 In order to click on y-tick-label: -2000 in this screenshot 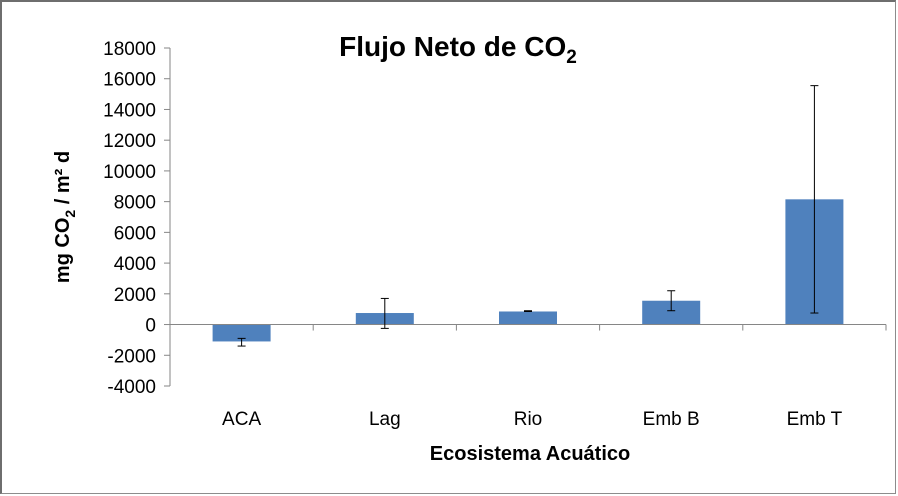, I will do `click(131, 356)`.